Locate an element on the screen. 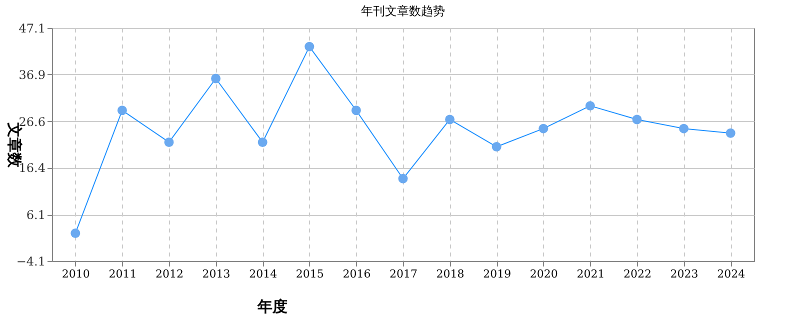 Image resolution: width=790 pixels, height=330 pixels. x-tick-label: 2023 is located at coordinates (684, 274).